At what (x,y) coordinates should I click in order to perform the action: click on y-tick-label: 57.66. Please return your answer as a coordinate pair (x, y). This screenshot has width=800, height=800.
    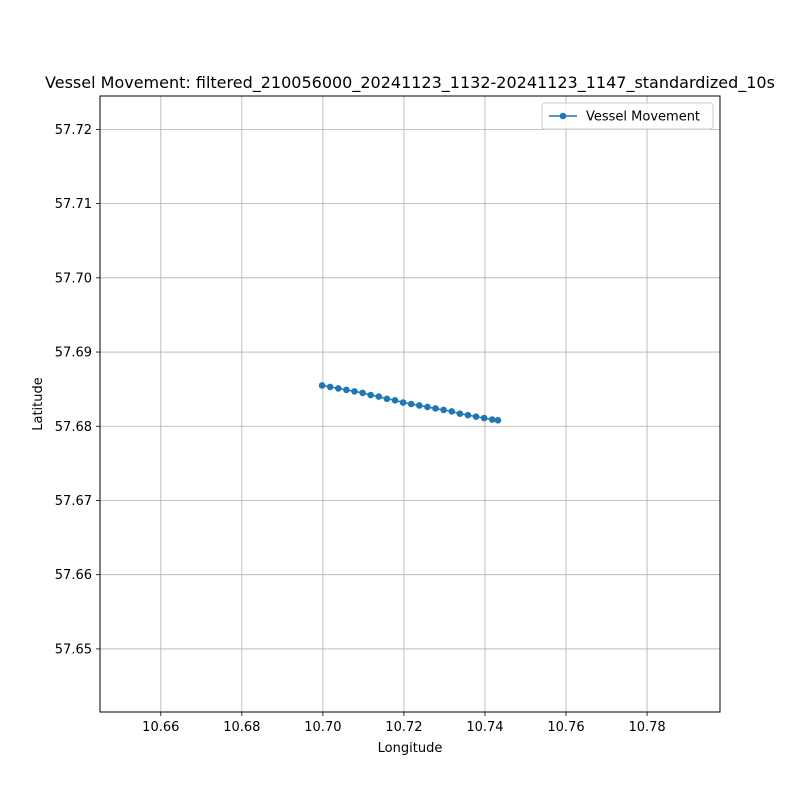
    Looking at the image, I should click on (73, 575).